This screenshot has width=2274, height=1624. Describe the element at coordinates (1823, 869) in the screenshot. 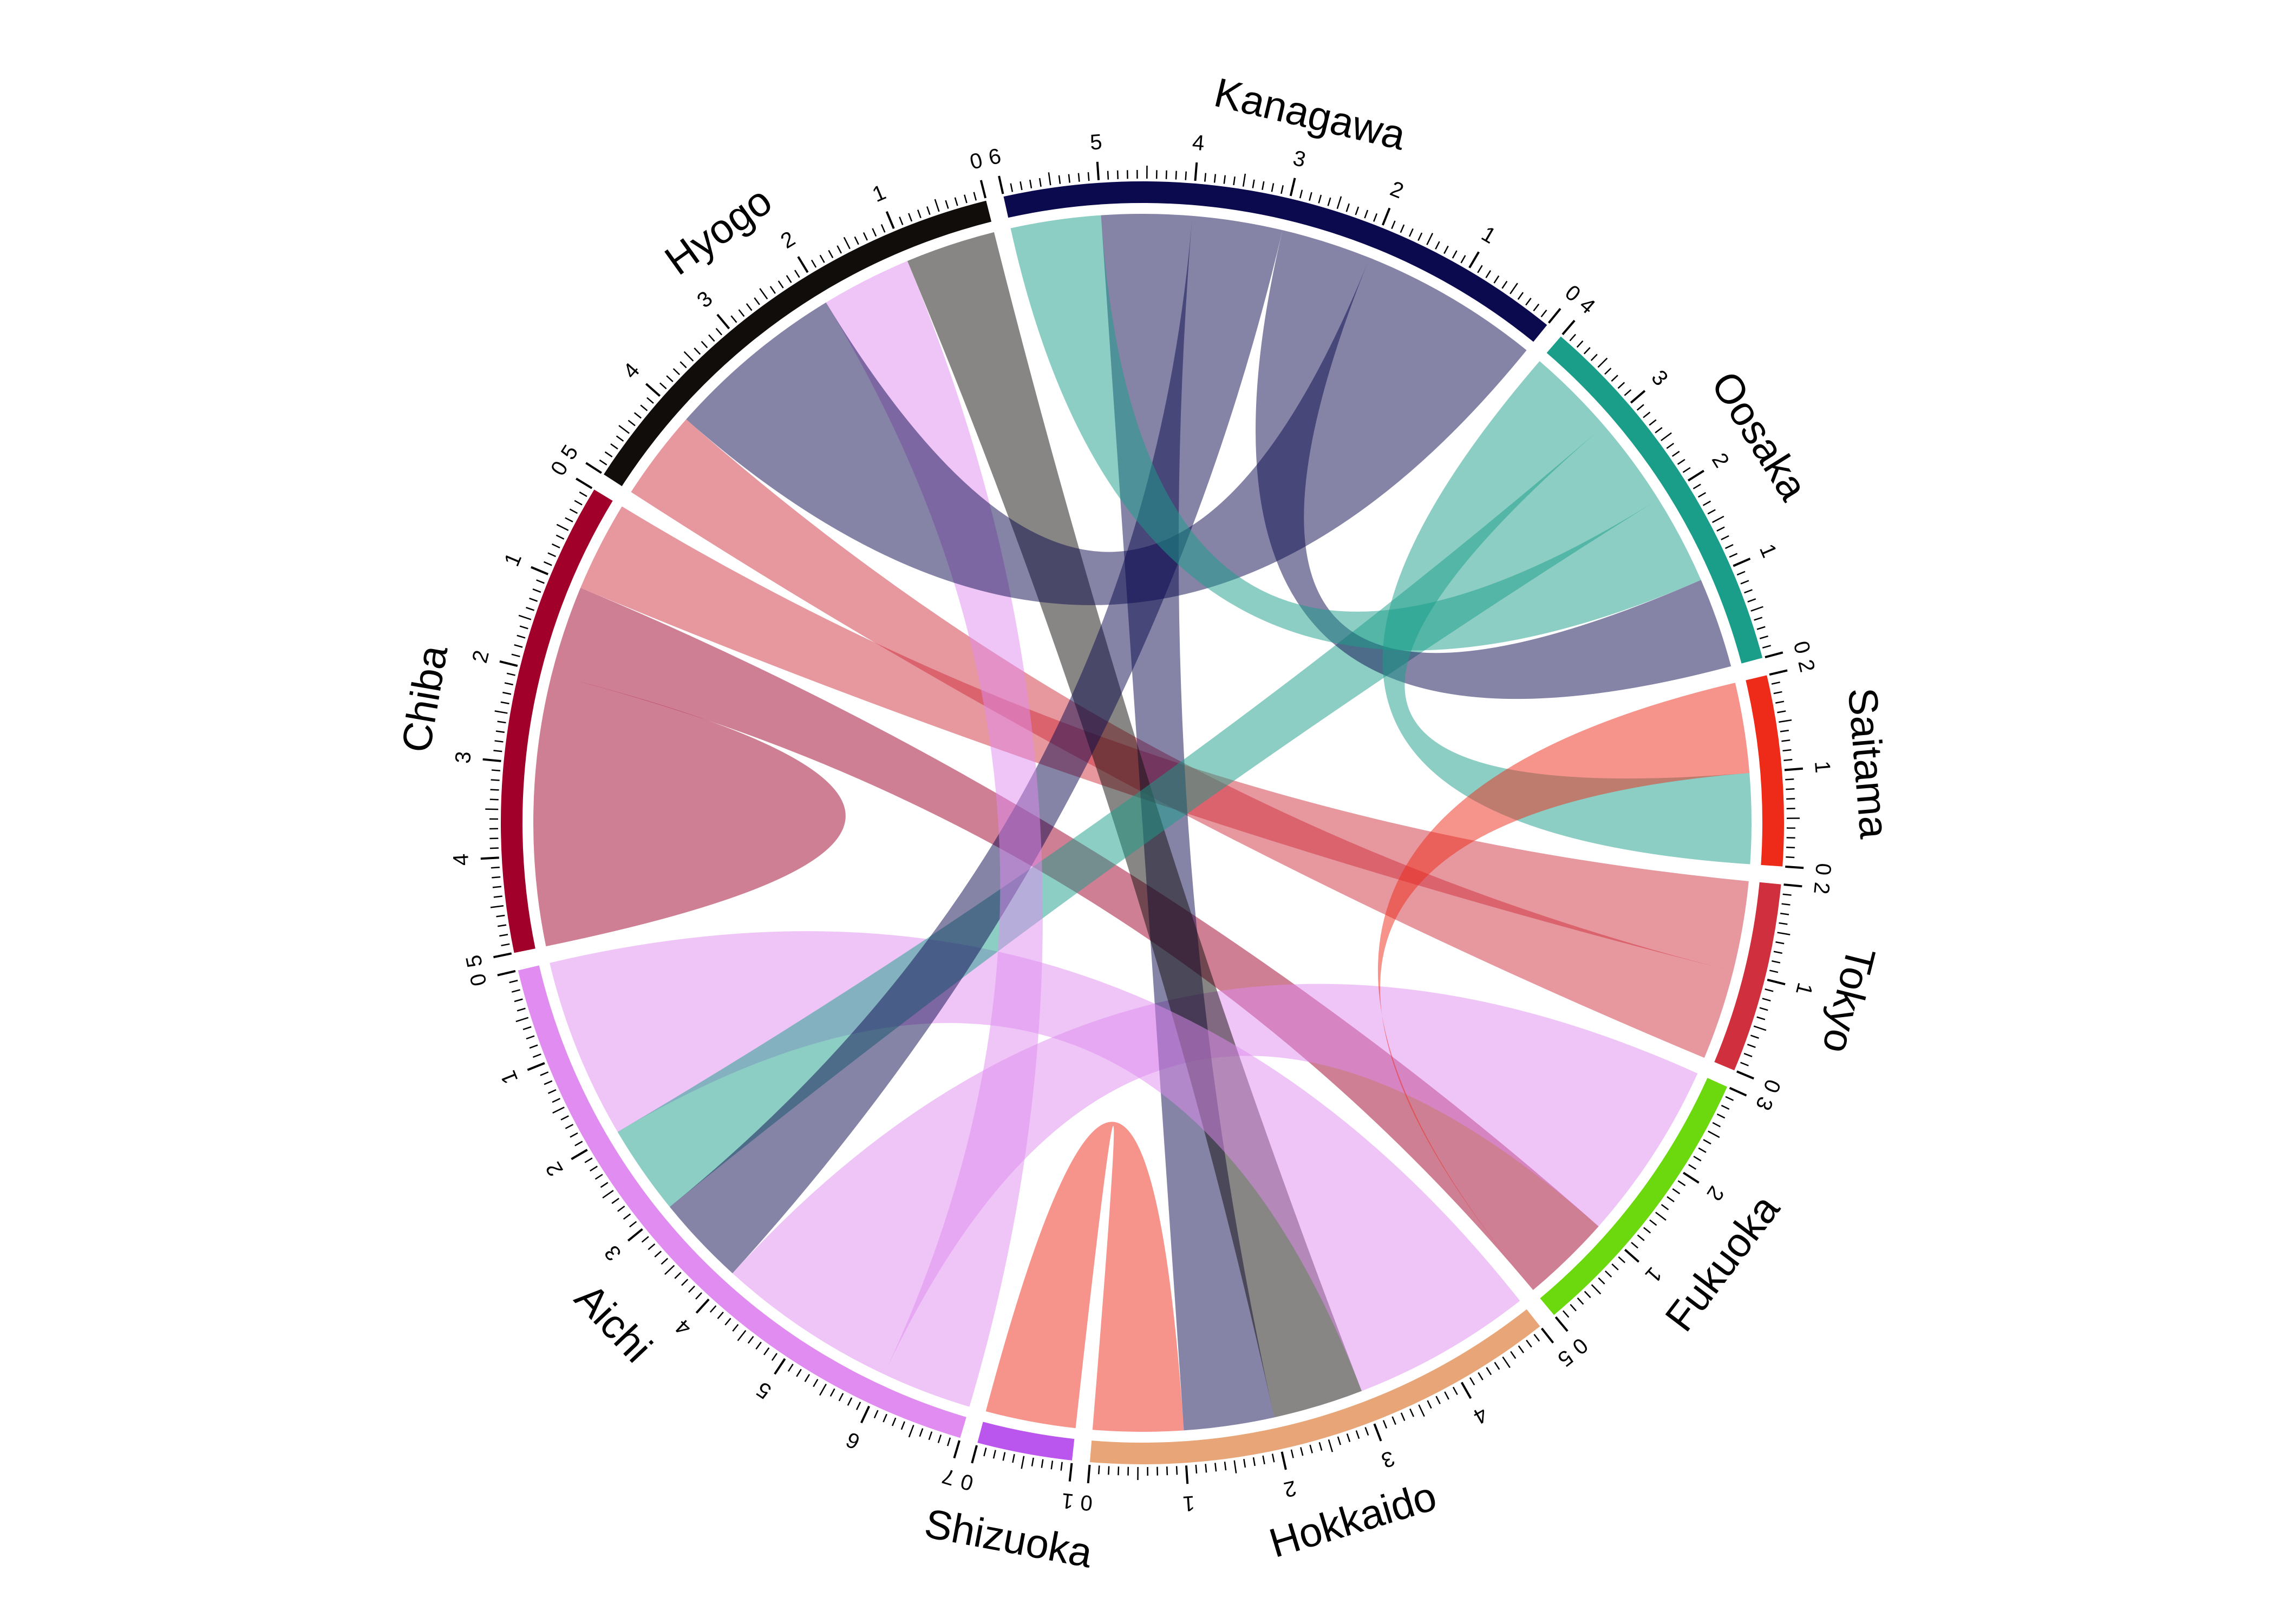

I see `tick-label-saitama: 0` at that location.